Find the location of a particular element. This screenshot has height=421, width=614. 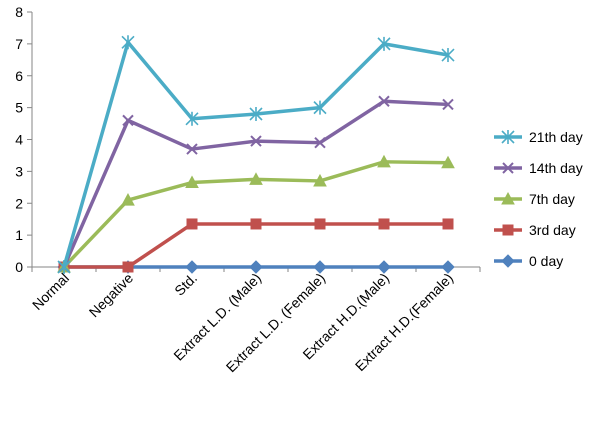

legend-label: 14th day is located at coordinates (556, 168).